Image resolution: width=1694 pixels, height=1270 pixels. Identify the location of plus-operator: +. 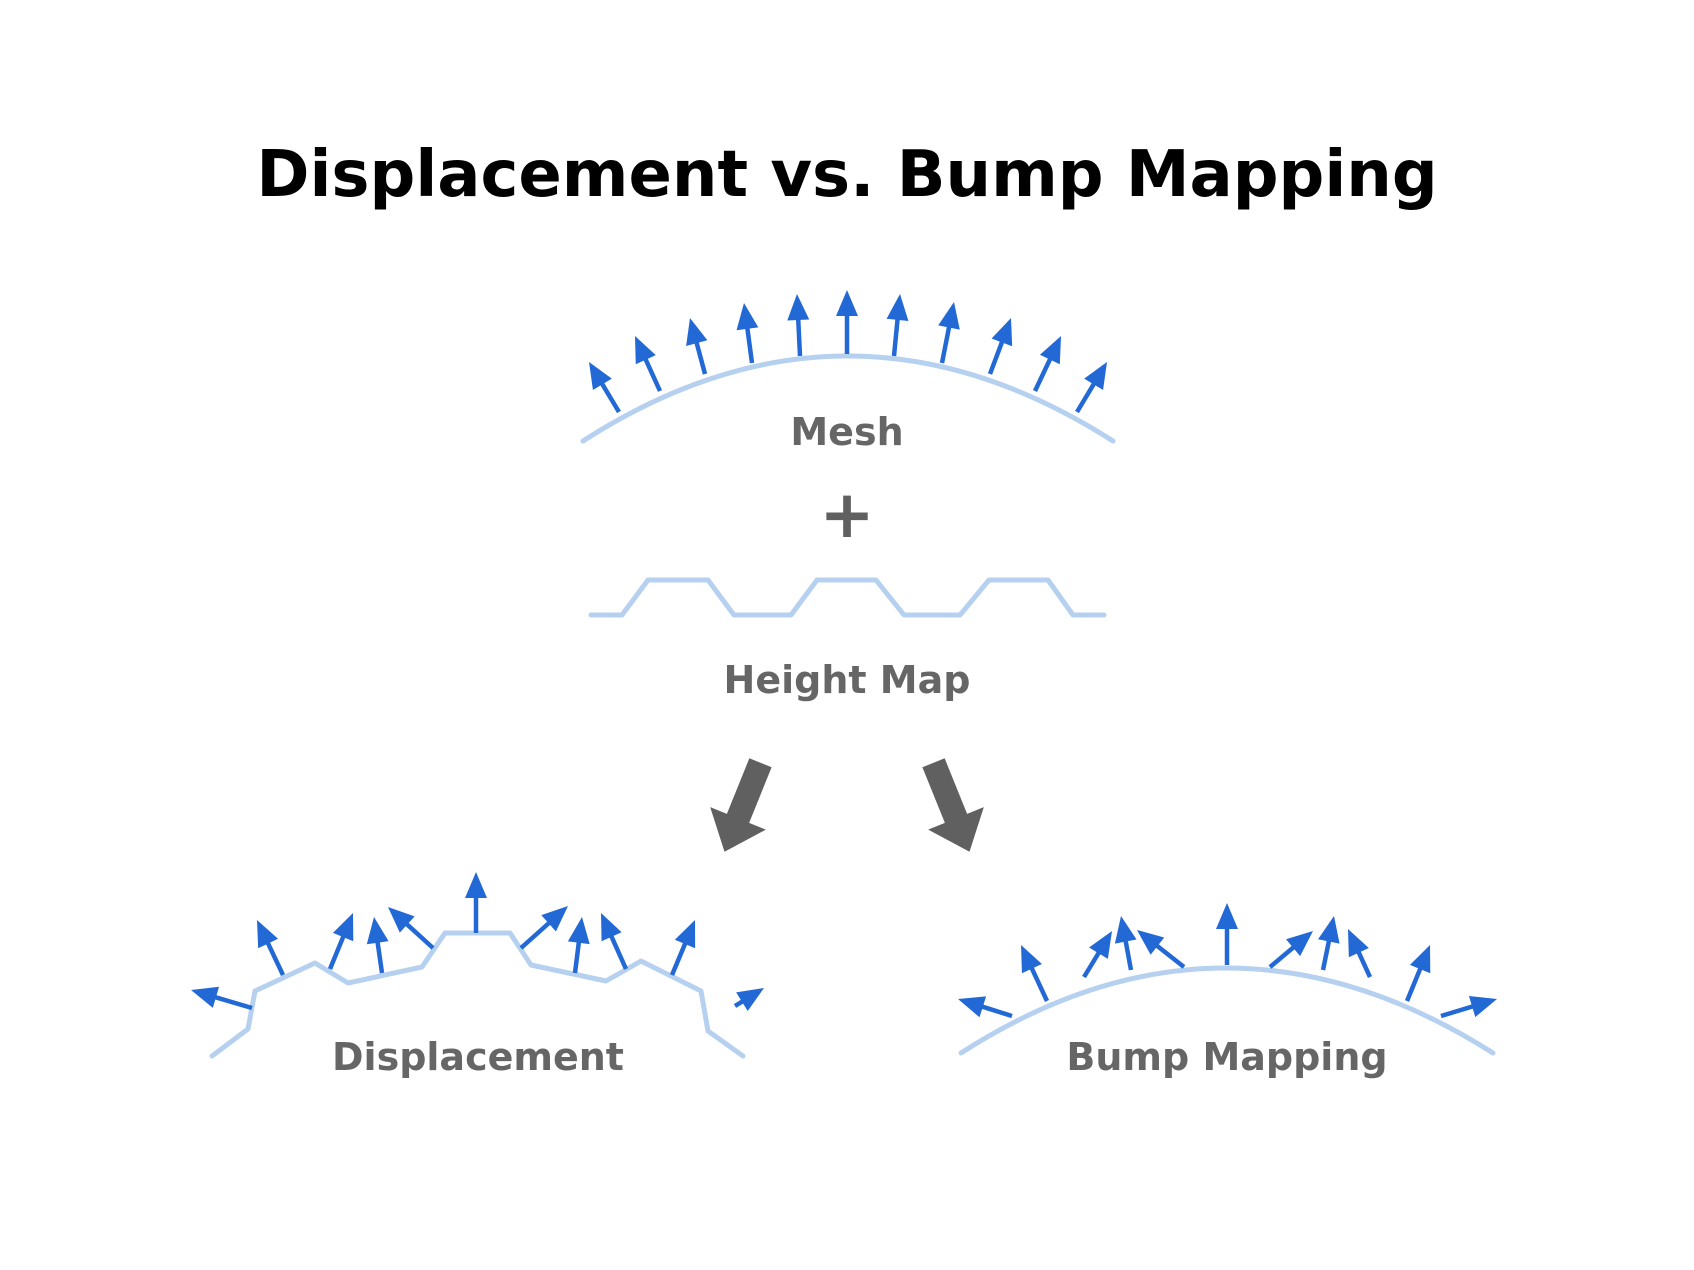
(846, 514).